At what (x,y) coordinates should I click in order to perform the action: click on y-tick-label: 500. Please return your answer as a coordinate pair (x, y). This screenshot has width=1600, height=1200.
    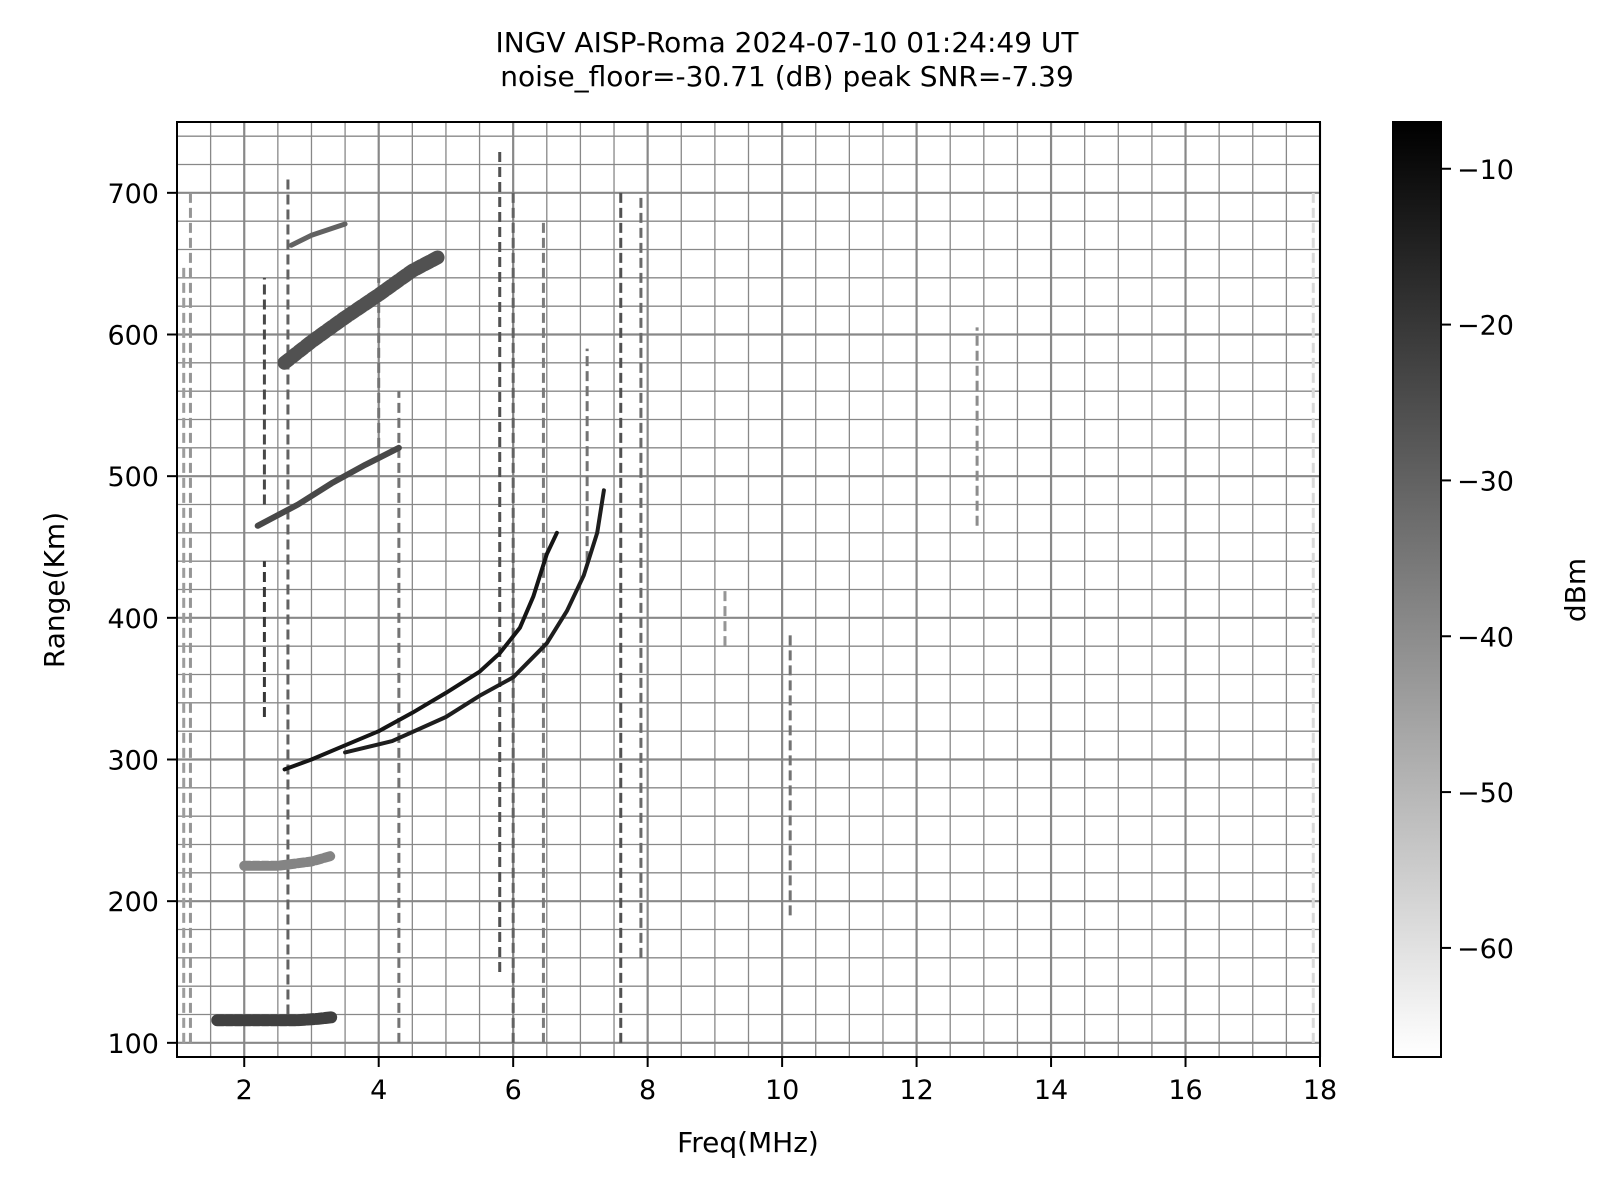
    Looking at the image, I should click on (133, 477).